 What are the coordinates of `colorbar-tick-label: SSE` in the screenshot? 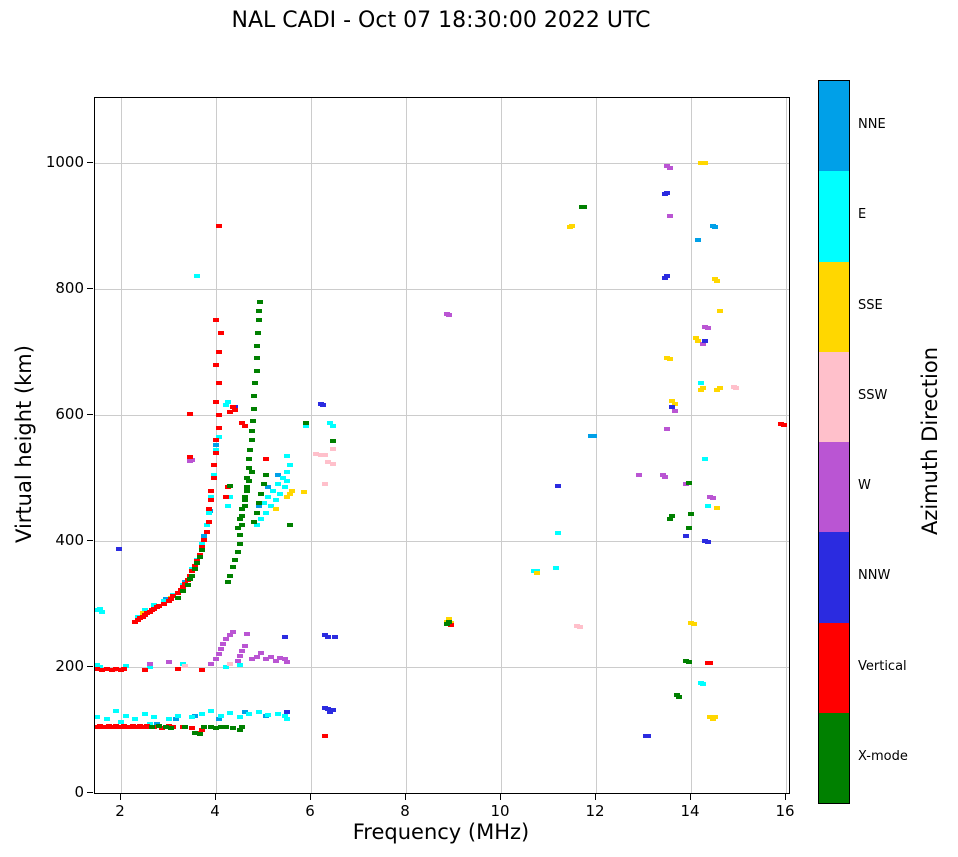 It's located at (870, 305).